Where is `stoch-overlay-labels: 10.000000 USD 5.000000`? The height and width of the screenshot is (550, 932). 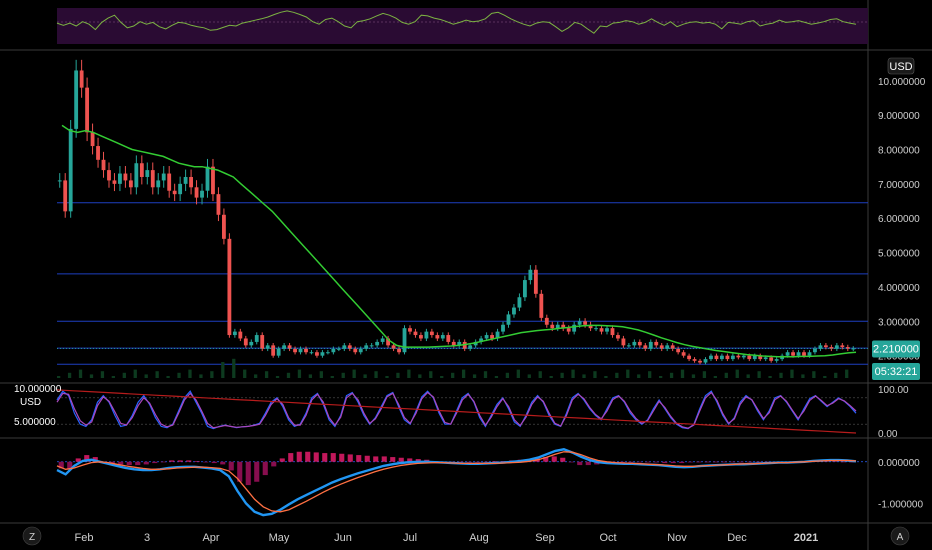 stoch-overlay-labels: 10.000000 USD 5.000000 is located at coordinates (38, 406).